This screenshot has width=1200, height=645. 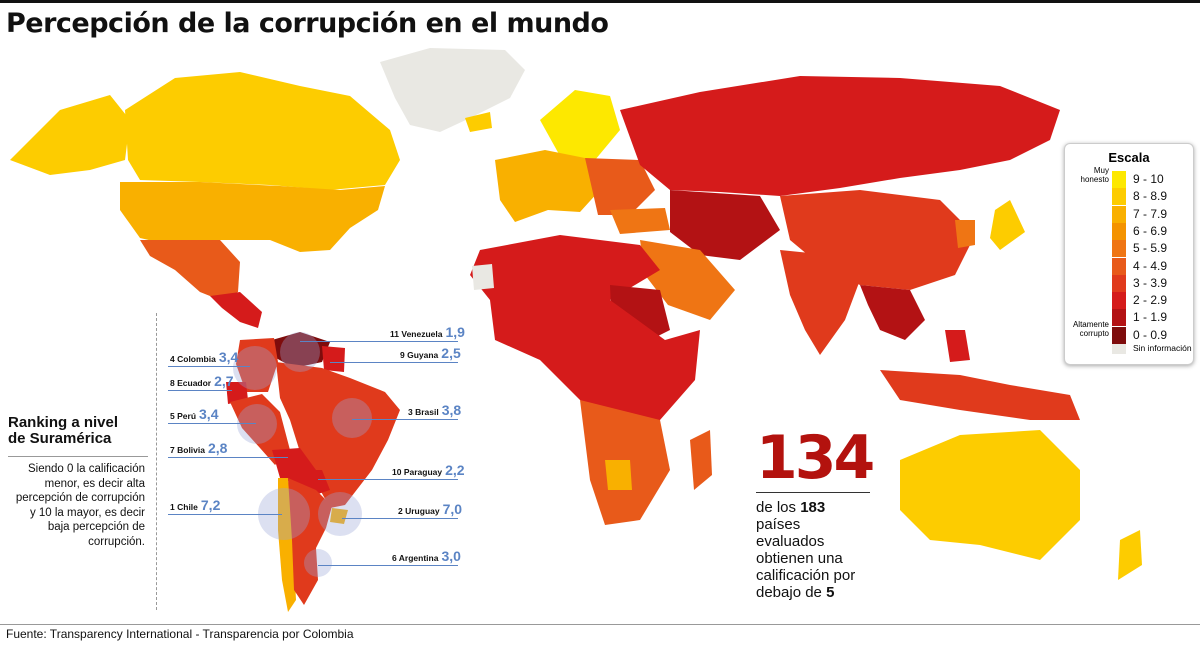 What do you see at coordinates (195, 505) in the screenshot?
I see `label-chile: 1 Chile 7,2` at bounding box center [195, 505].